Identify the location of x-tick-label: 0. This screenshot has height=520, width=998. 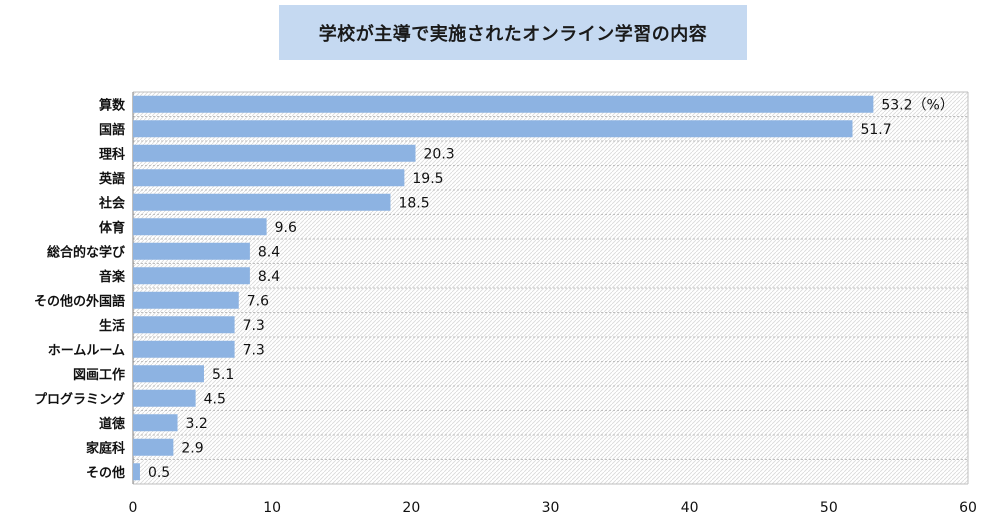
(133, 508).